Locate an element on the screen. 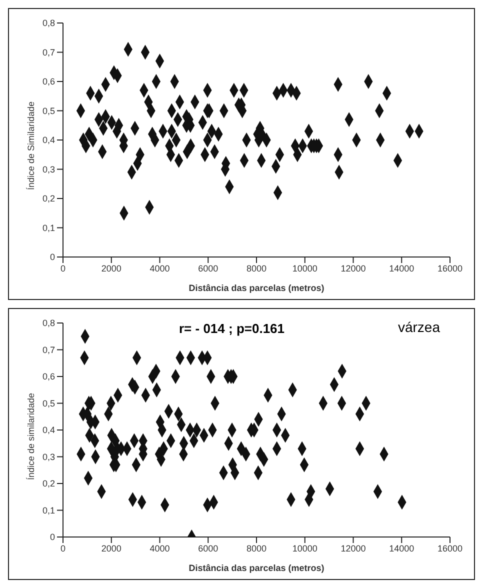 The height and width of the screenshot is (587, 483). y-axis-title: Índice de similaridade is located at coordinates (31, 436).